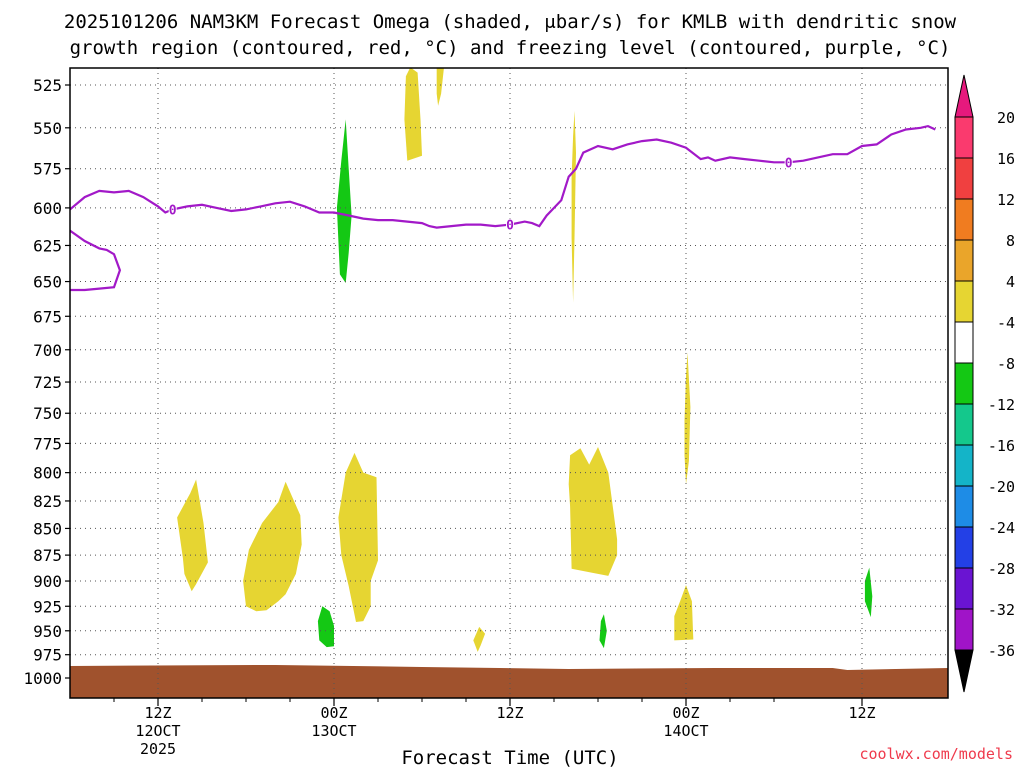 The image size is (1024, 768). I want to click on y-tick-label-550: 550, so click(47, 128).